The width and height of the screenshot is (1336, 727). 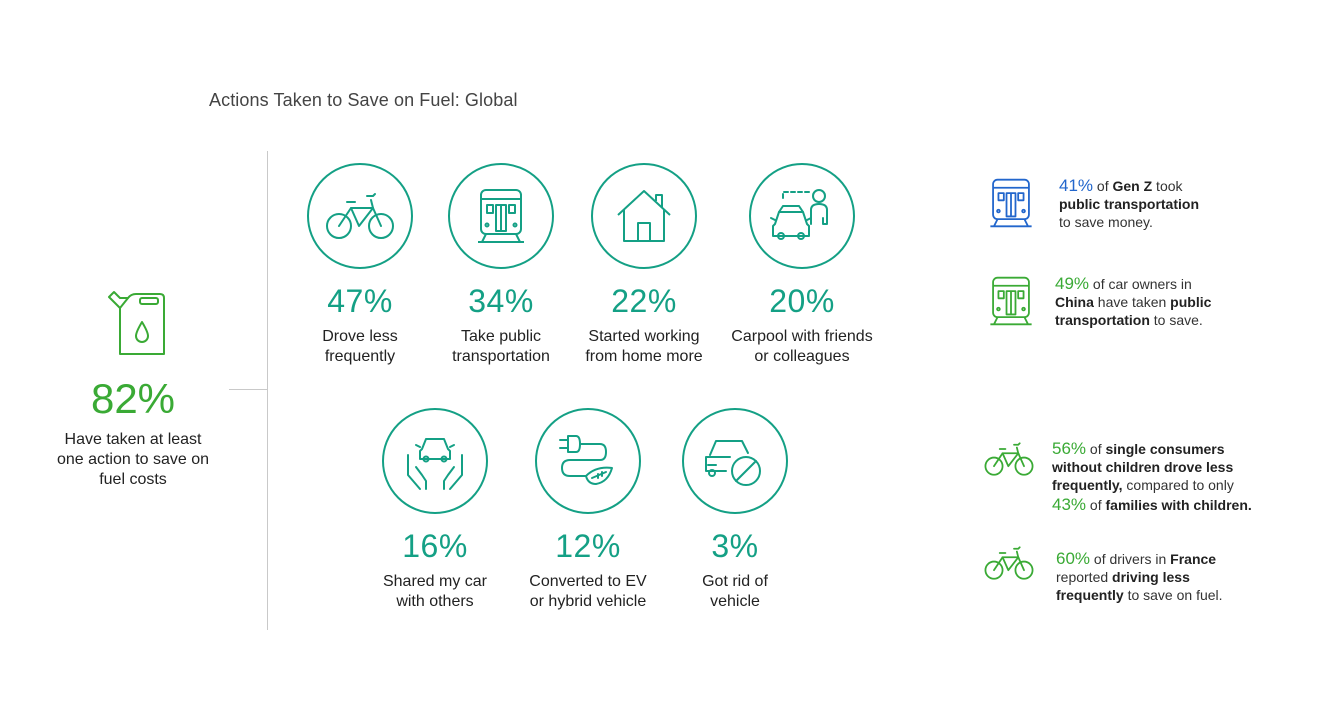 I want to click on stat-percent: 47%, so click(x=360, y=301).